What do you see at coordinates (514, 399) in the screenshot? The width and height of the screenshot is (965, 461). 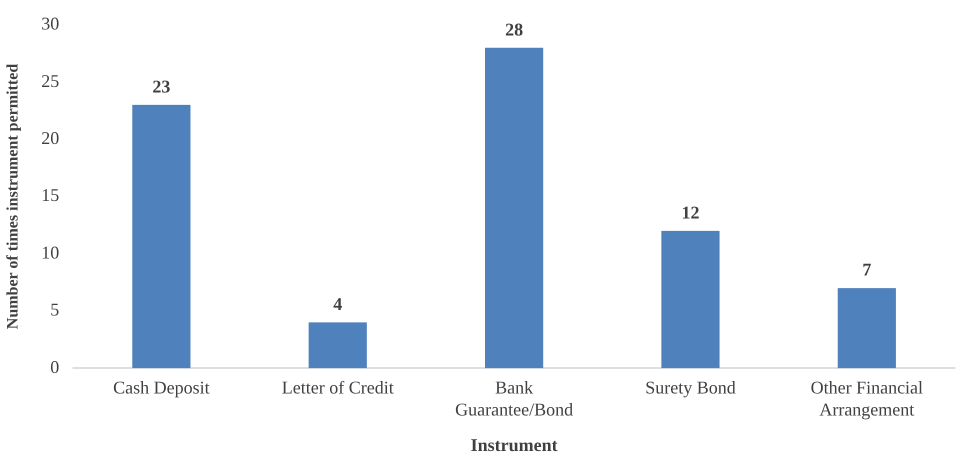 I see `x-tick-label: Bank Guarantee/Bond` at bounding box center [514, 399].